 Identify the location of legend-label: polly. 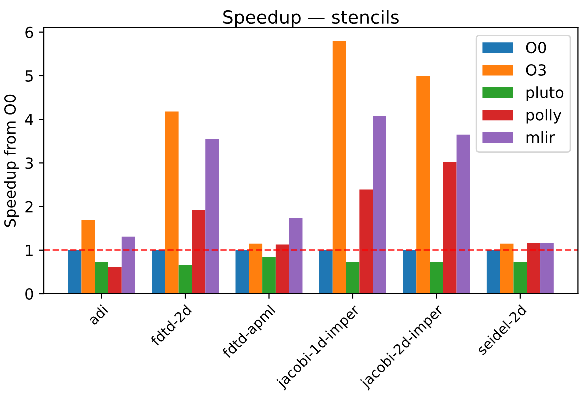
(544, 116).